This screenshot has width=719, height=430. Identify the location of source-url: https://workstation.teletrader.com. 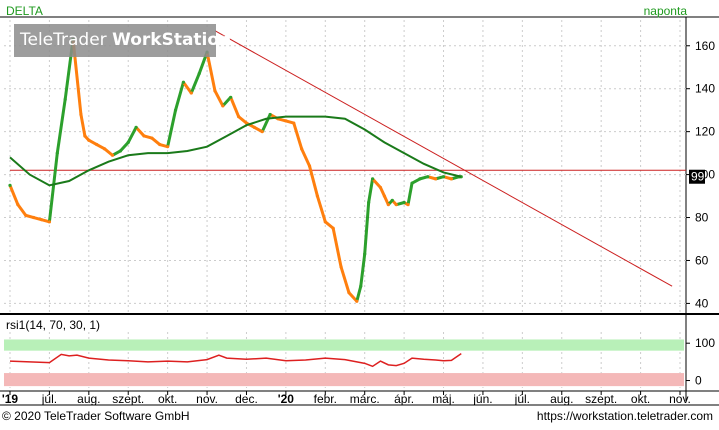
(624, 416).